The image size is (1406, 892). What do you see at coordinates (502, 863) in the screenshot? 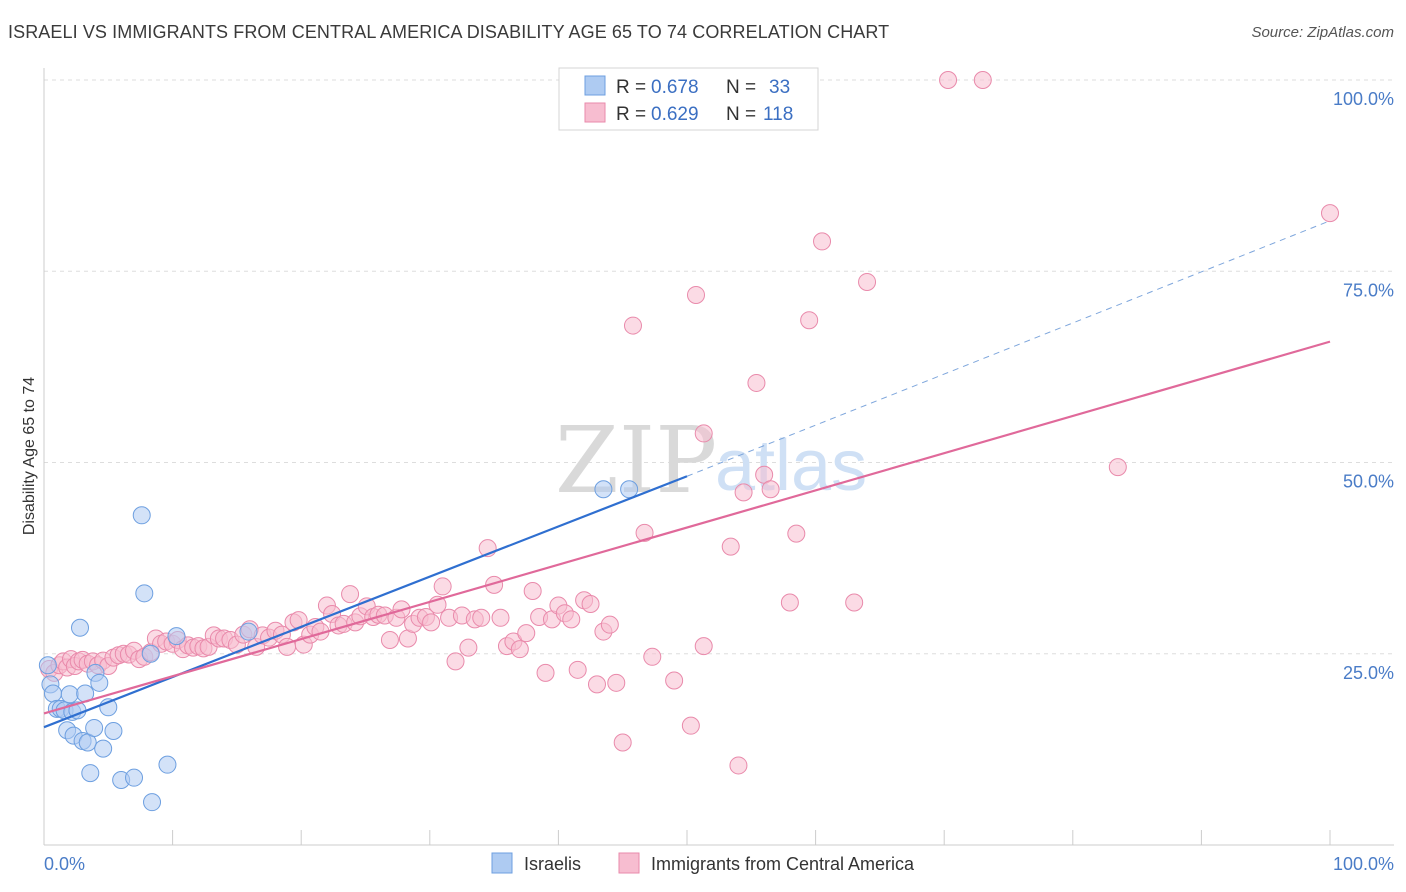
I see `bottom-legend-swatch-israelis` at bounding box center [502, 863].